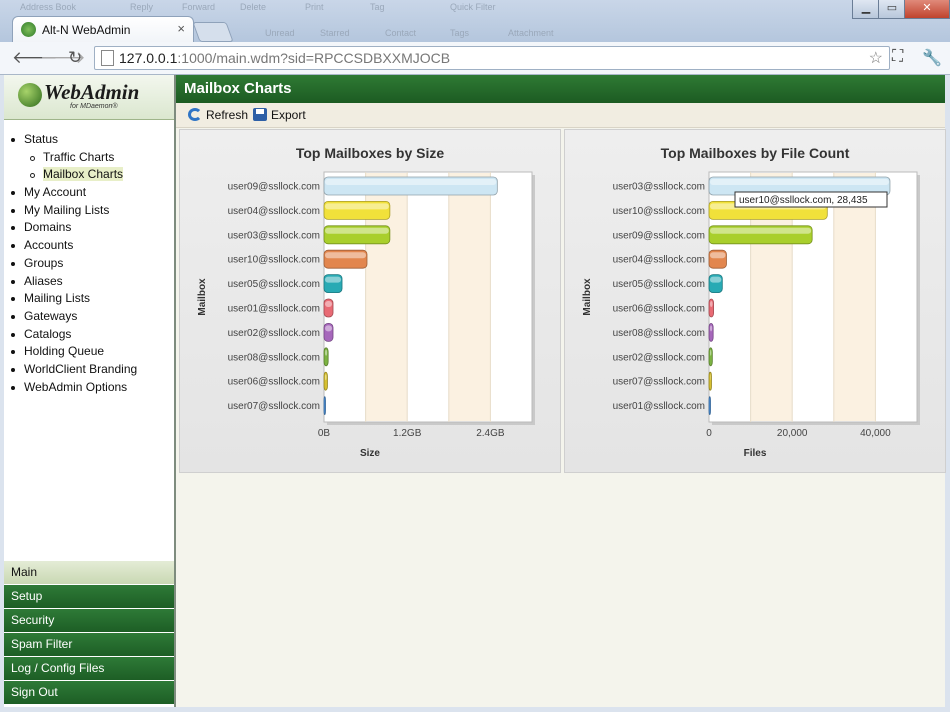  I want to click on menu-item-security: Security, so click(89, 620).